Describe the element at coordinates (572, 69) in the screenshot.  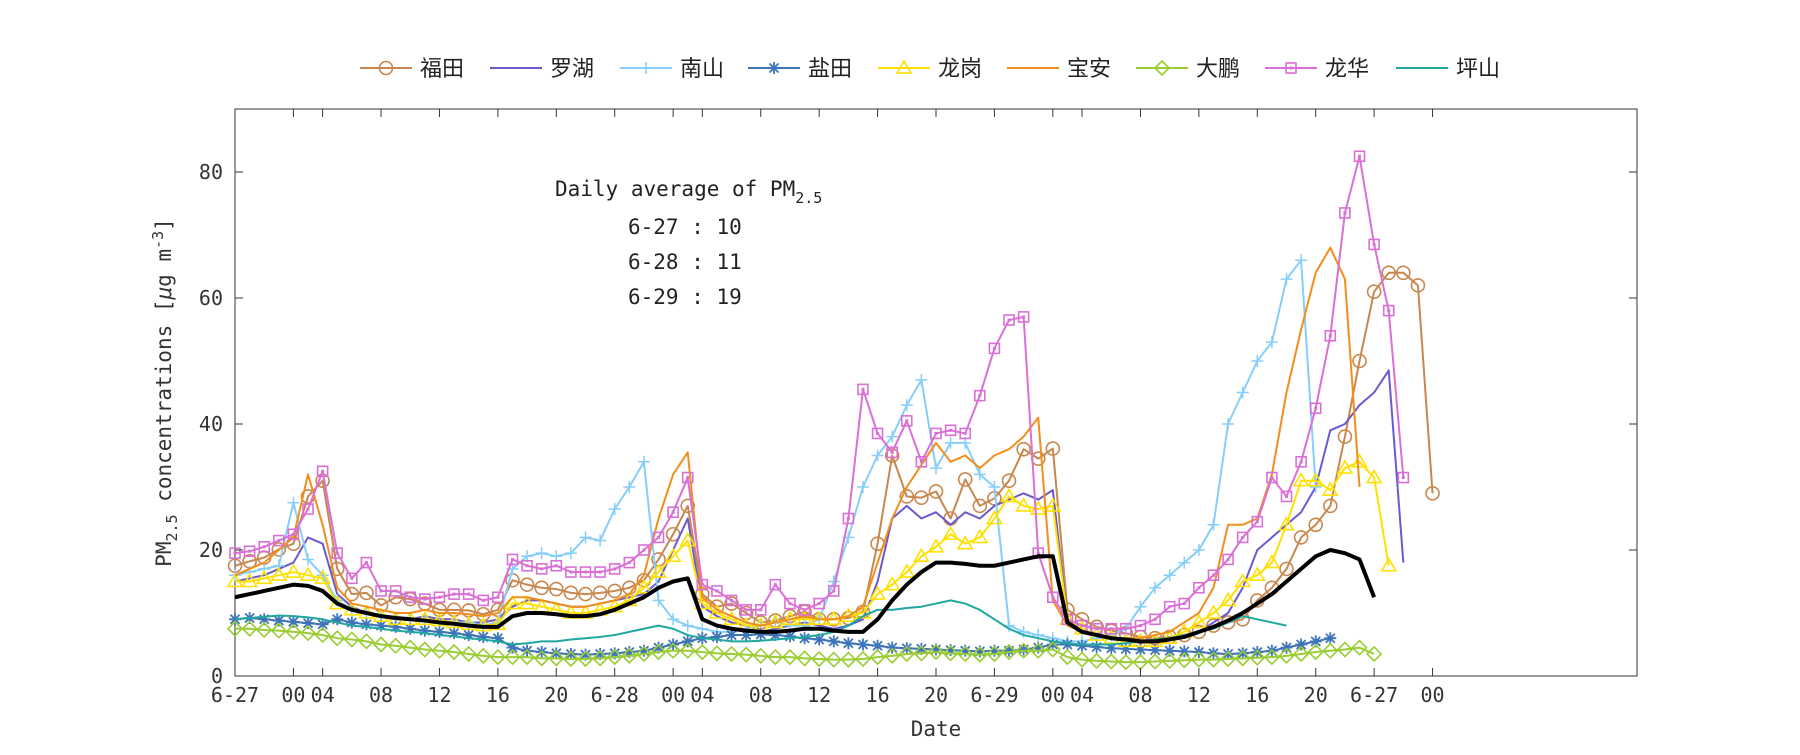
I see `legend-label: 罗湖` at that location.